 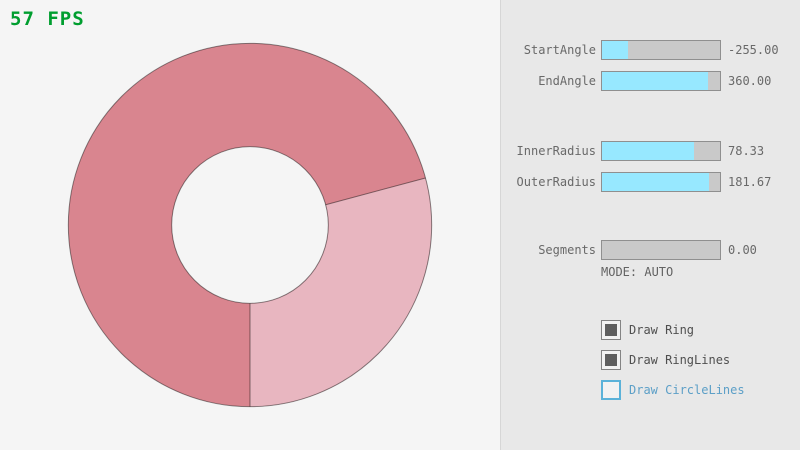 What do you see at coordinates (661, 50) in the screenshot?
I see `startangle-slider` at bounding box center [661, 50].